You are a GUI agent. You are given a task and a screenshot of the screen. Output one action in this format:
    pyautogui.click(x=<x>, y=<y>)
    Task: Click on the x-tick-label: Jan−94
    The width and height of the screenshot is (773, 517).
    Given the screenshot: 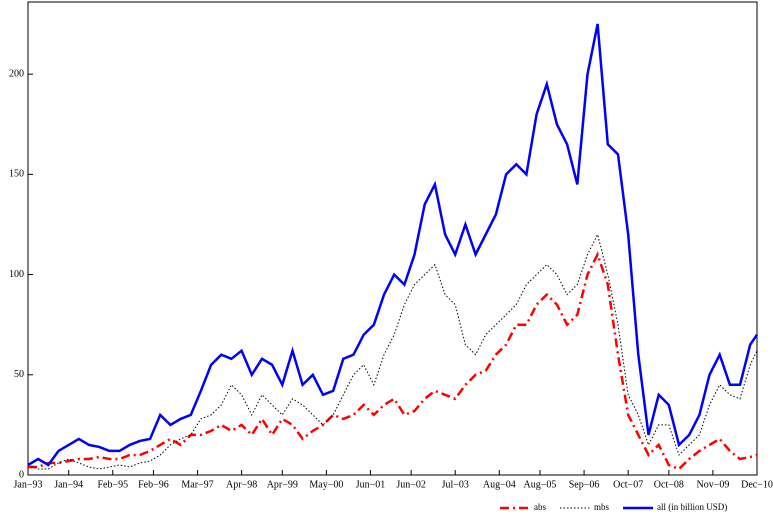 What is the action you would take?
    pyautogui.click(x=68, y=484)
    